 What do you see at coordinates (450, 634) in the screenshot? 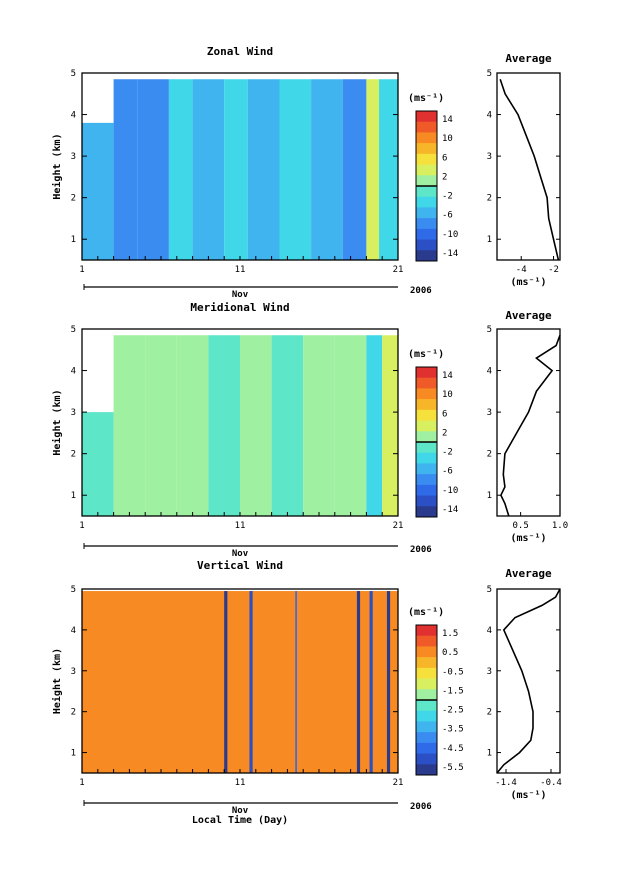
I see `colorbar-tick-label: 1.5` at bounding box center [450, 634].